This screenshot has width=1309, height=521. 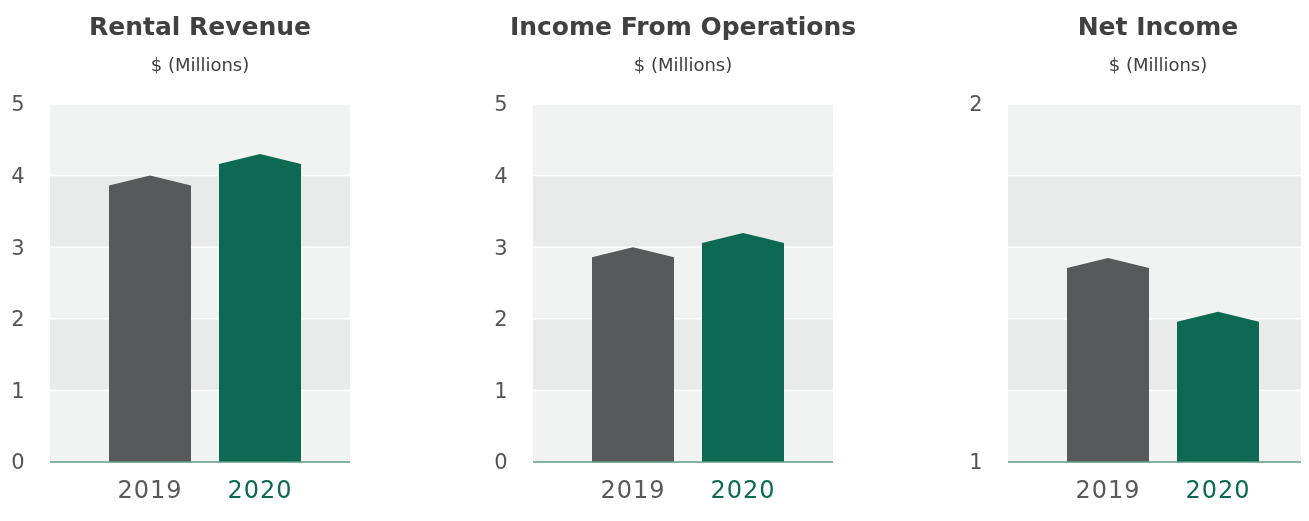 I want to click on chart-title: Net Income, so click(x=1158, y=26).